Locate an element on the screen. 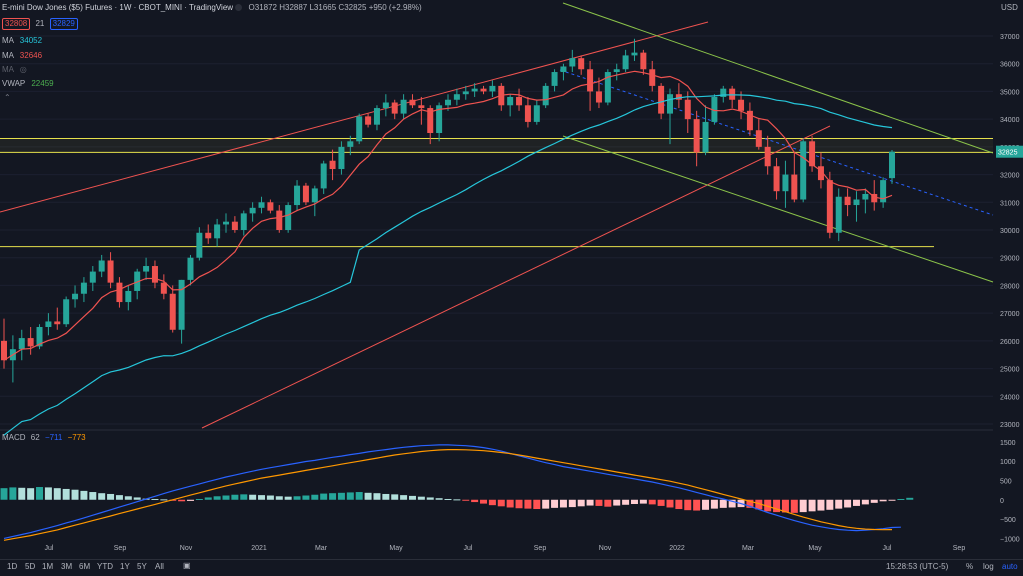 The image size is (1023, 576). timeframe-5d: 5D is located at coordinates (30, 566).